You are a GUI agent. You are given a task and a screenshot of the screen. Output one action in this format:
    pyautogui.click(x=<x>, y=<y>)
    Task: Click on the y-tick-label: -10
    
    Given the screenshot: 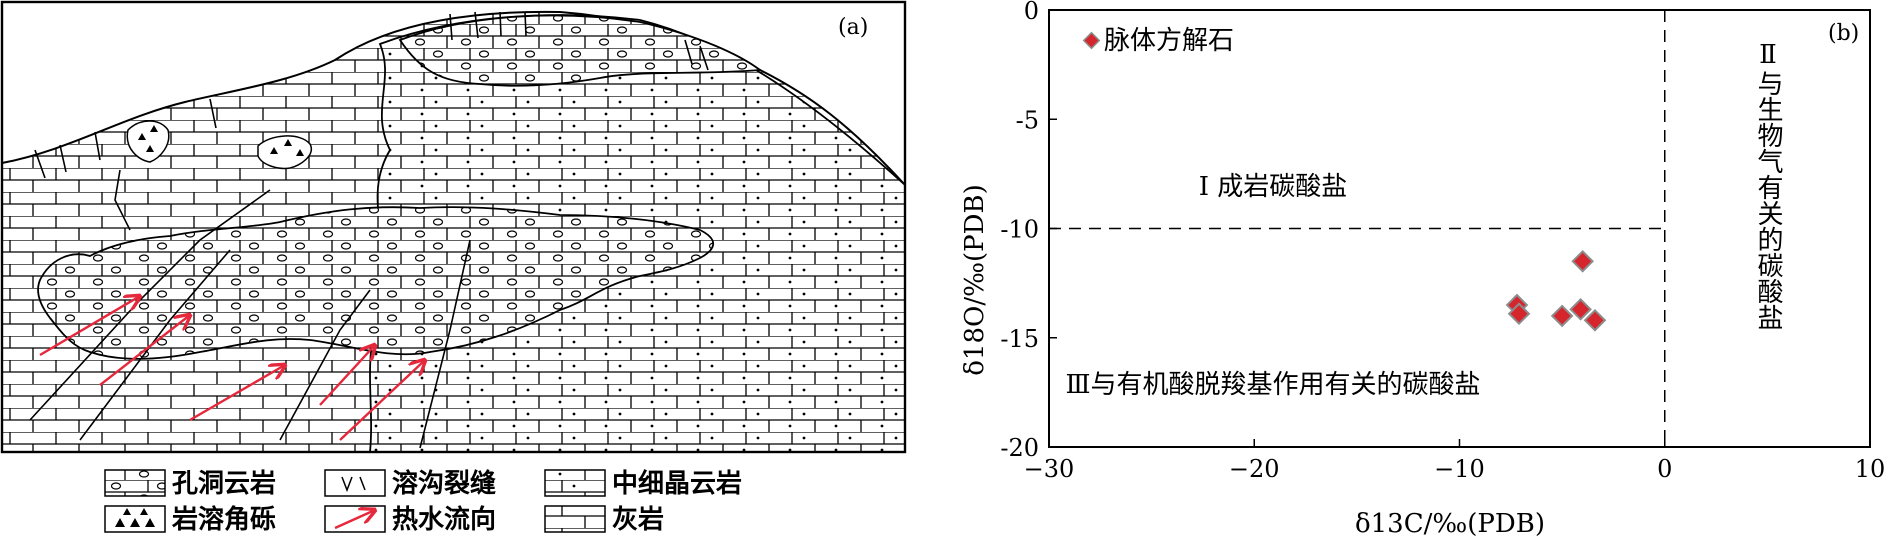 What is the action you would take?
    pyautogui.click(x=1019, y=230)
    